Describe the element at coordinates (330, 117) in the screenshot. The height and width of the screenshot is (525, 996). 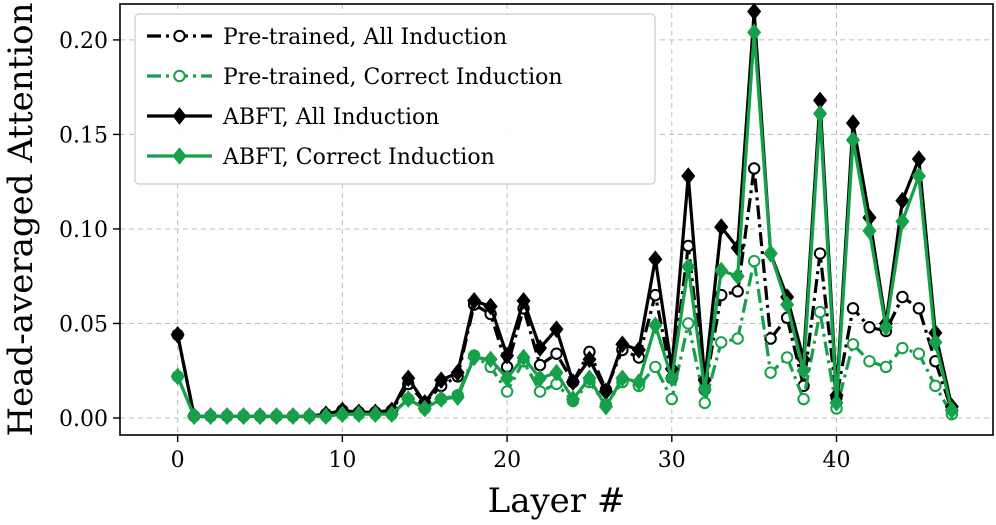
I see `legend-label: ABFT, All Induction` at that location.